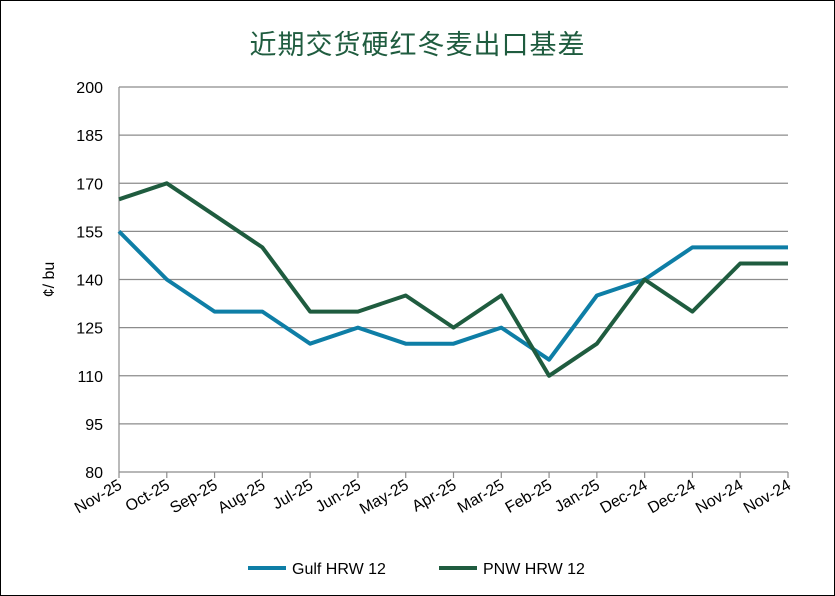 The width and height of the screenshot is (835, 596). I want to click on x-tick-label: Jun-25, so click(338, 496).